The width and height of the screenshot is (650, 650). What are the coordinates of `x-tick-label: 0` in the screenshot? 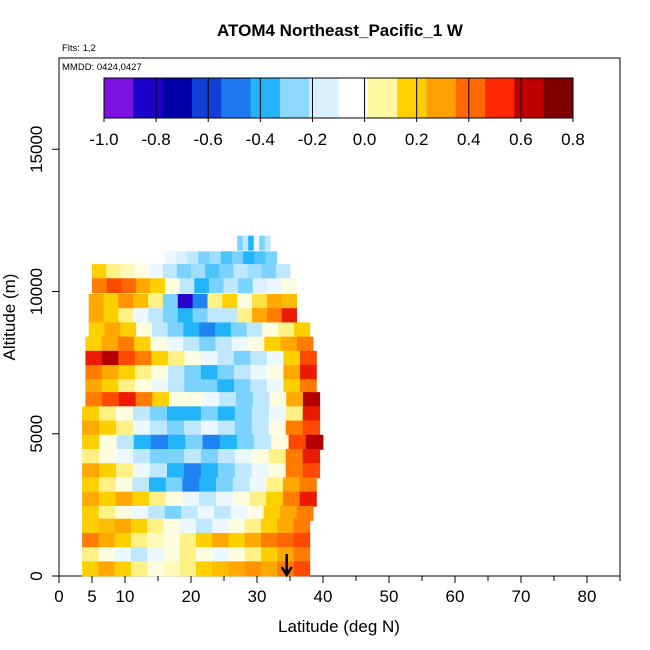 It's located at (58, 596).